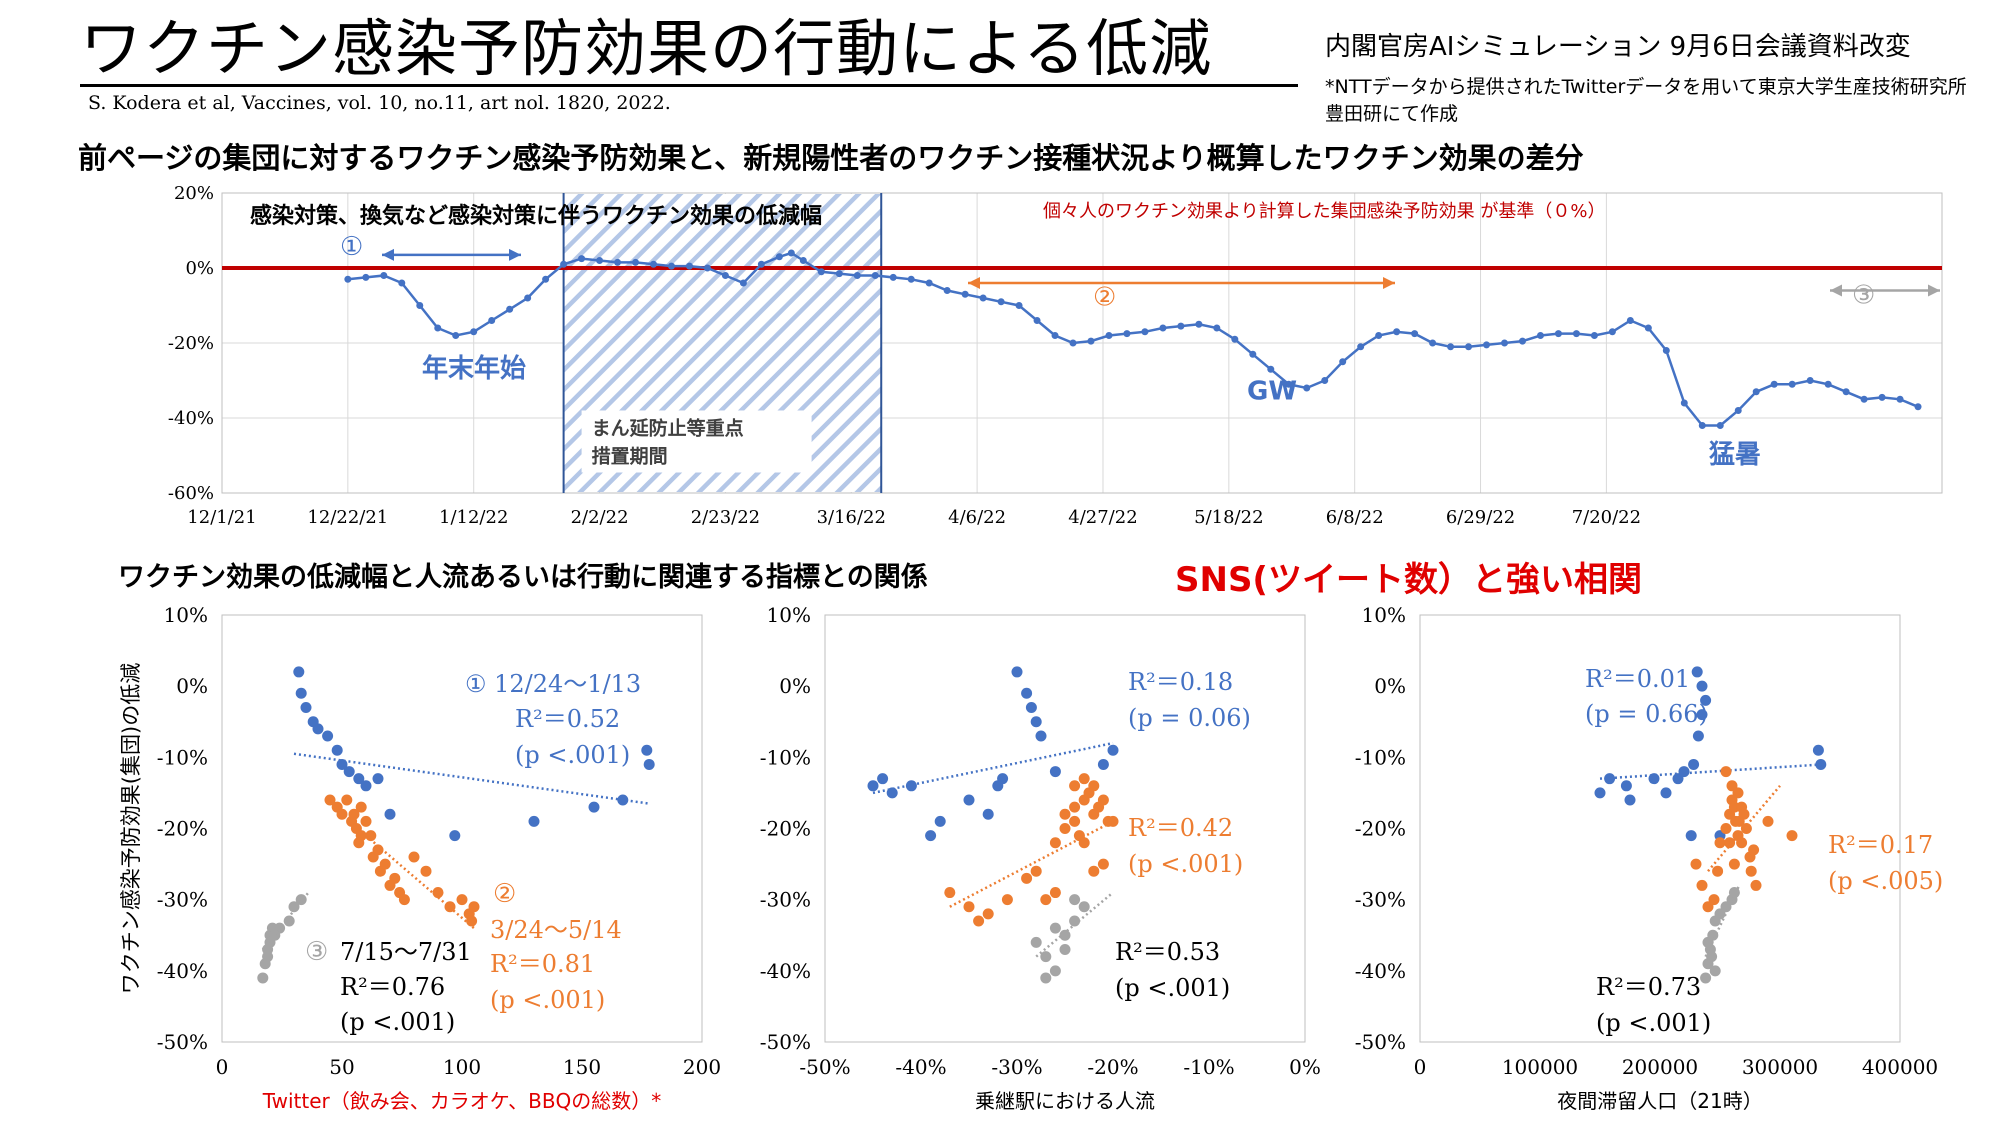 The width and height of the screenshot is (2000, 1125). Describe the element at coordinates (1408, 580) in the screenshot. I see `section2-highlight: SNS(ツイート数）と強い相関` at that location.